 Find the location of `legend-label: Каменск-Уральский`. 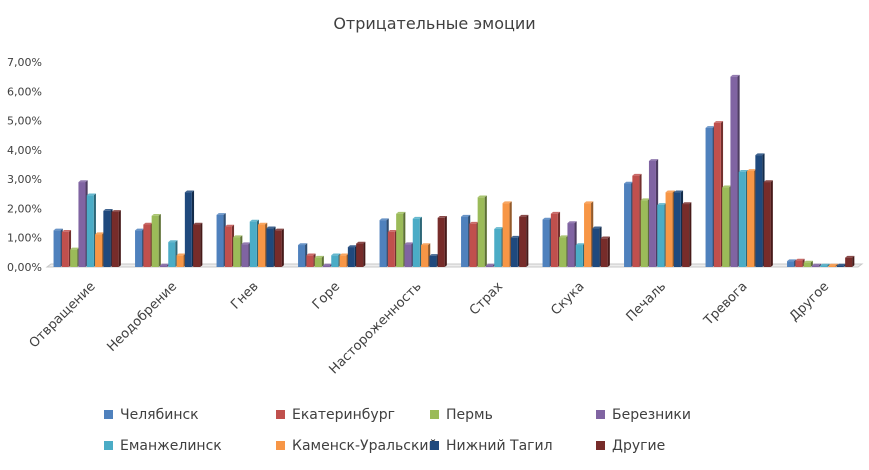

legend-label: Каменск-Уральский is located at coordinates (365, 446).